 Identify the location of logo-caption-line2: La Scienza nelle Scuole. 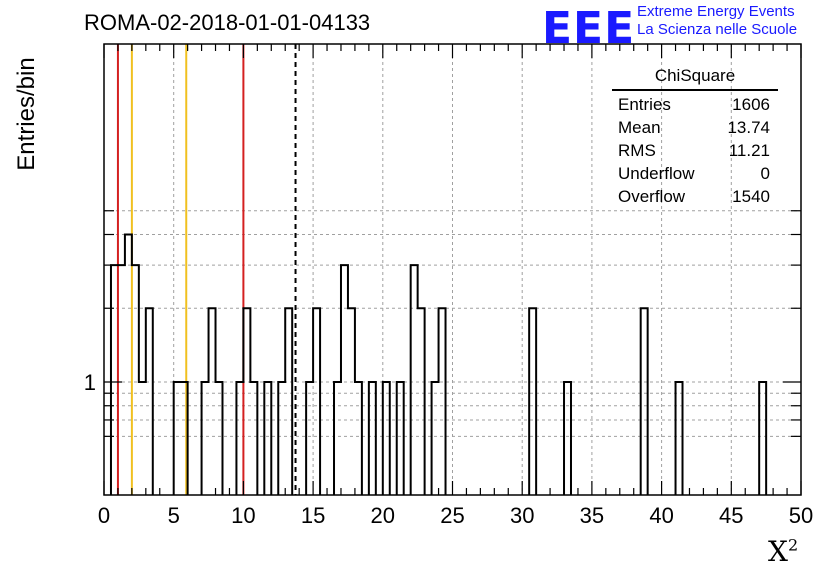
(717, 29).